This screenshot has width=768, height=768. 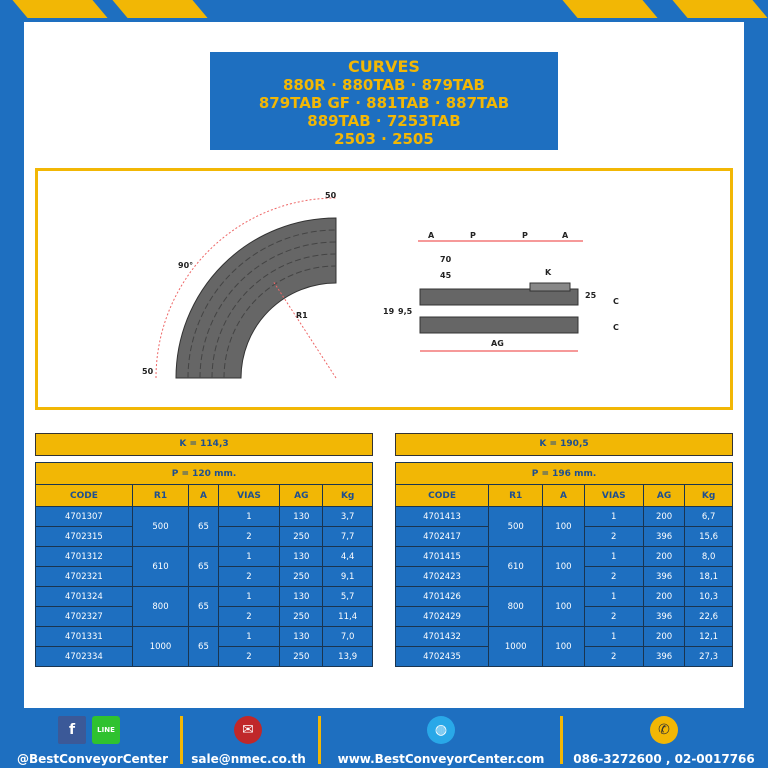 I want to click on title-line: 889TAB · 7253TAB, so click(x=384, y=121).